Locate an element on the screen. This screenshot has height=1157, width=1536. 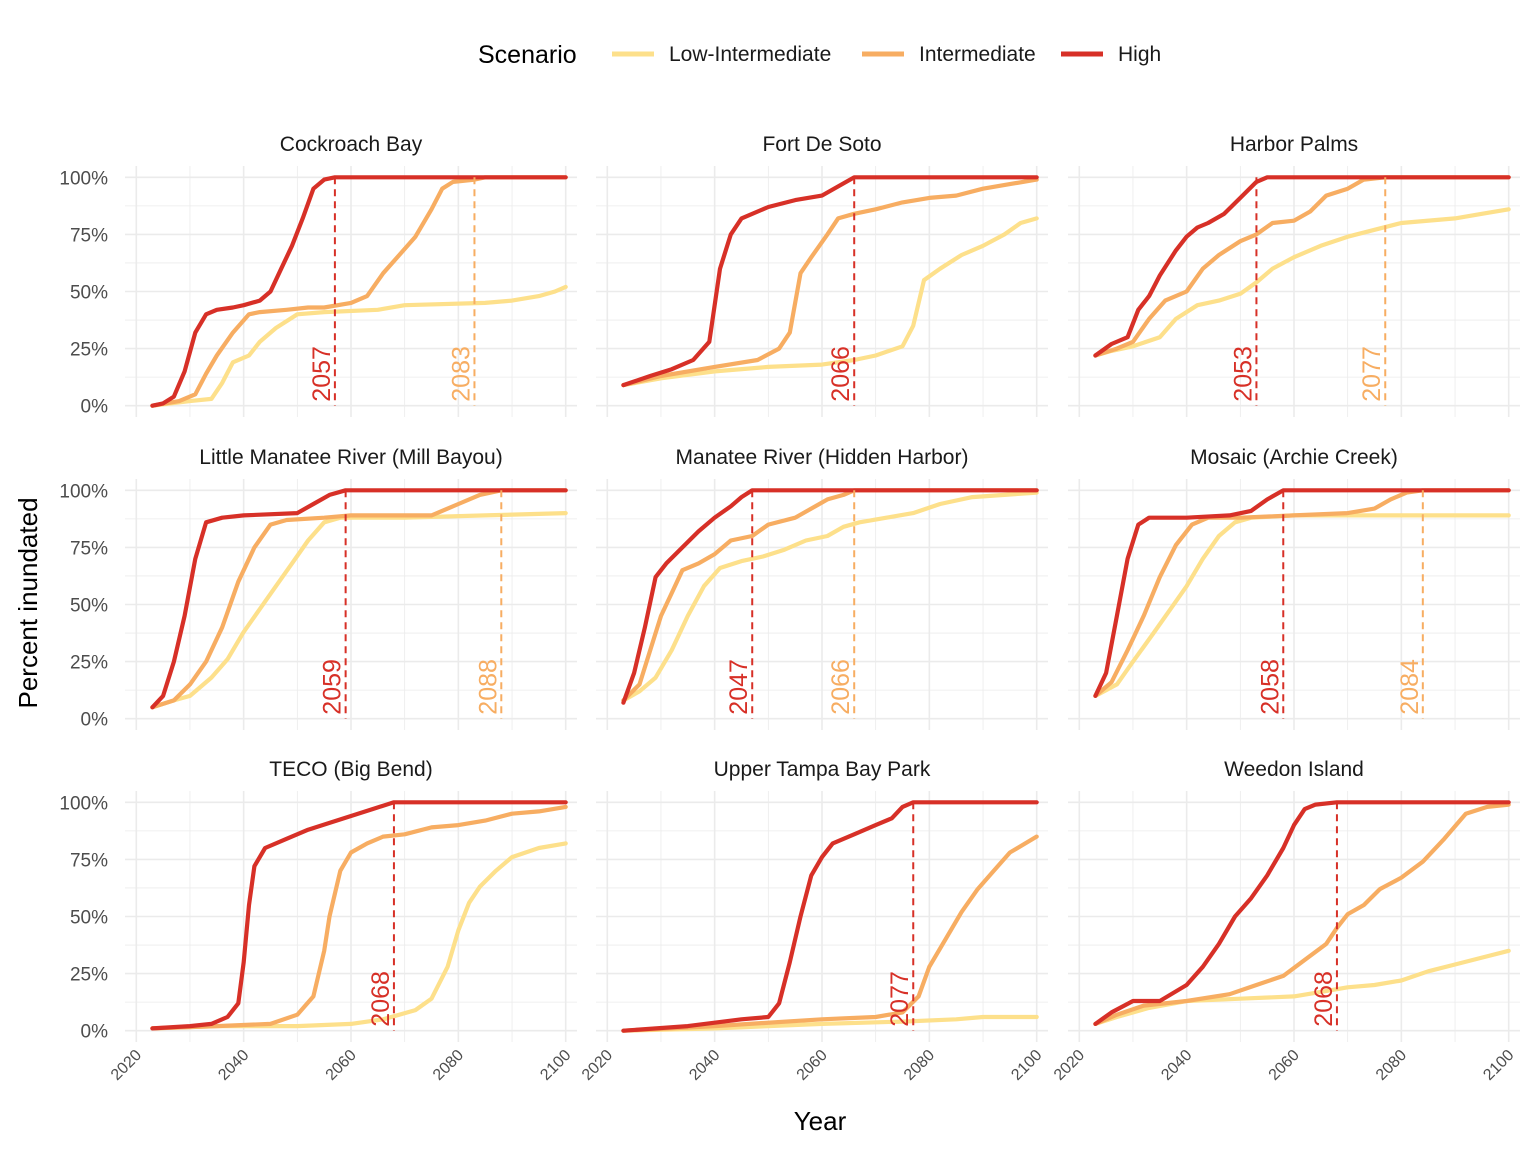
legend-title: Scenario is located at coordinates (527, 55).